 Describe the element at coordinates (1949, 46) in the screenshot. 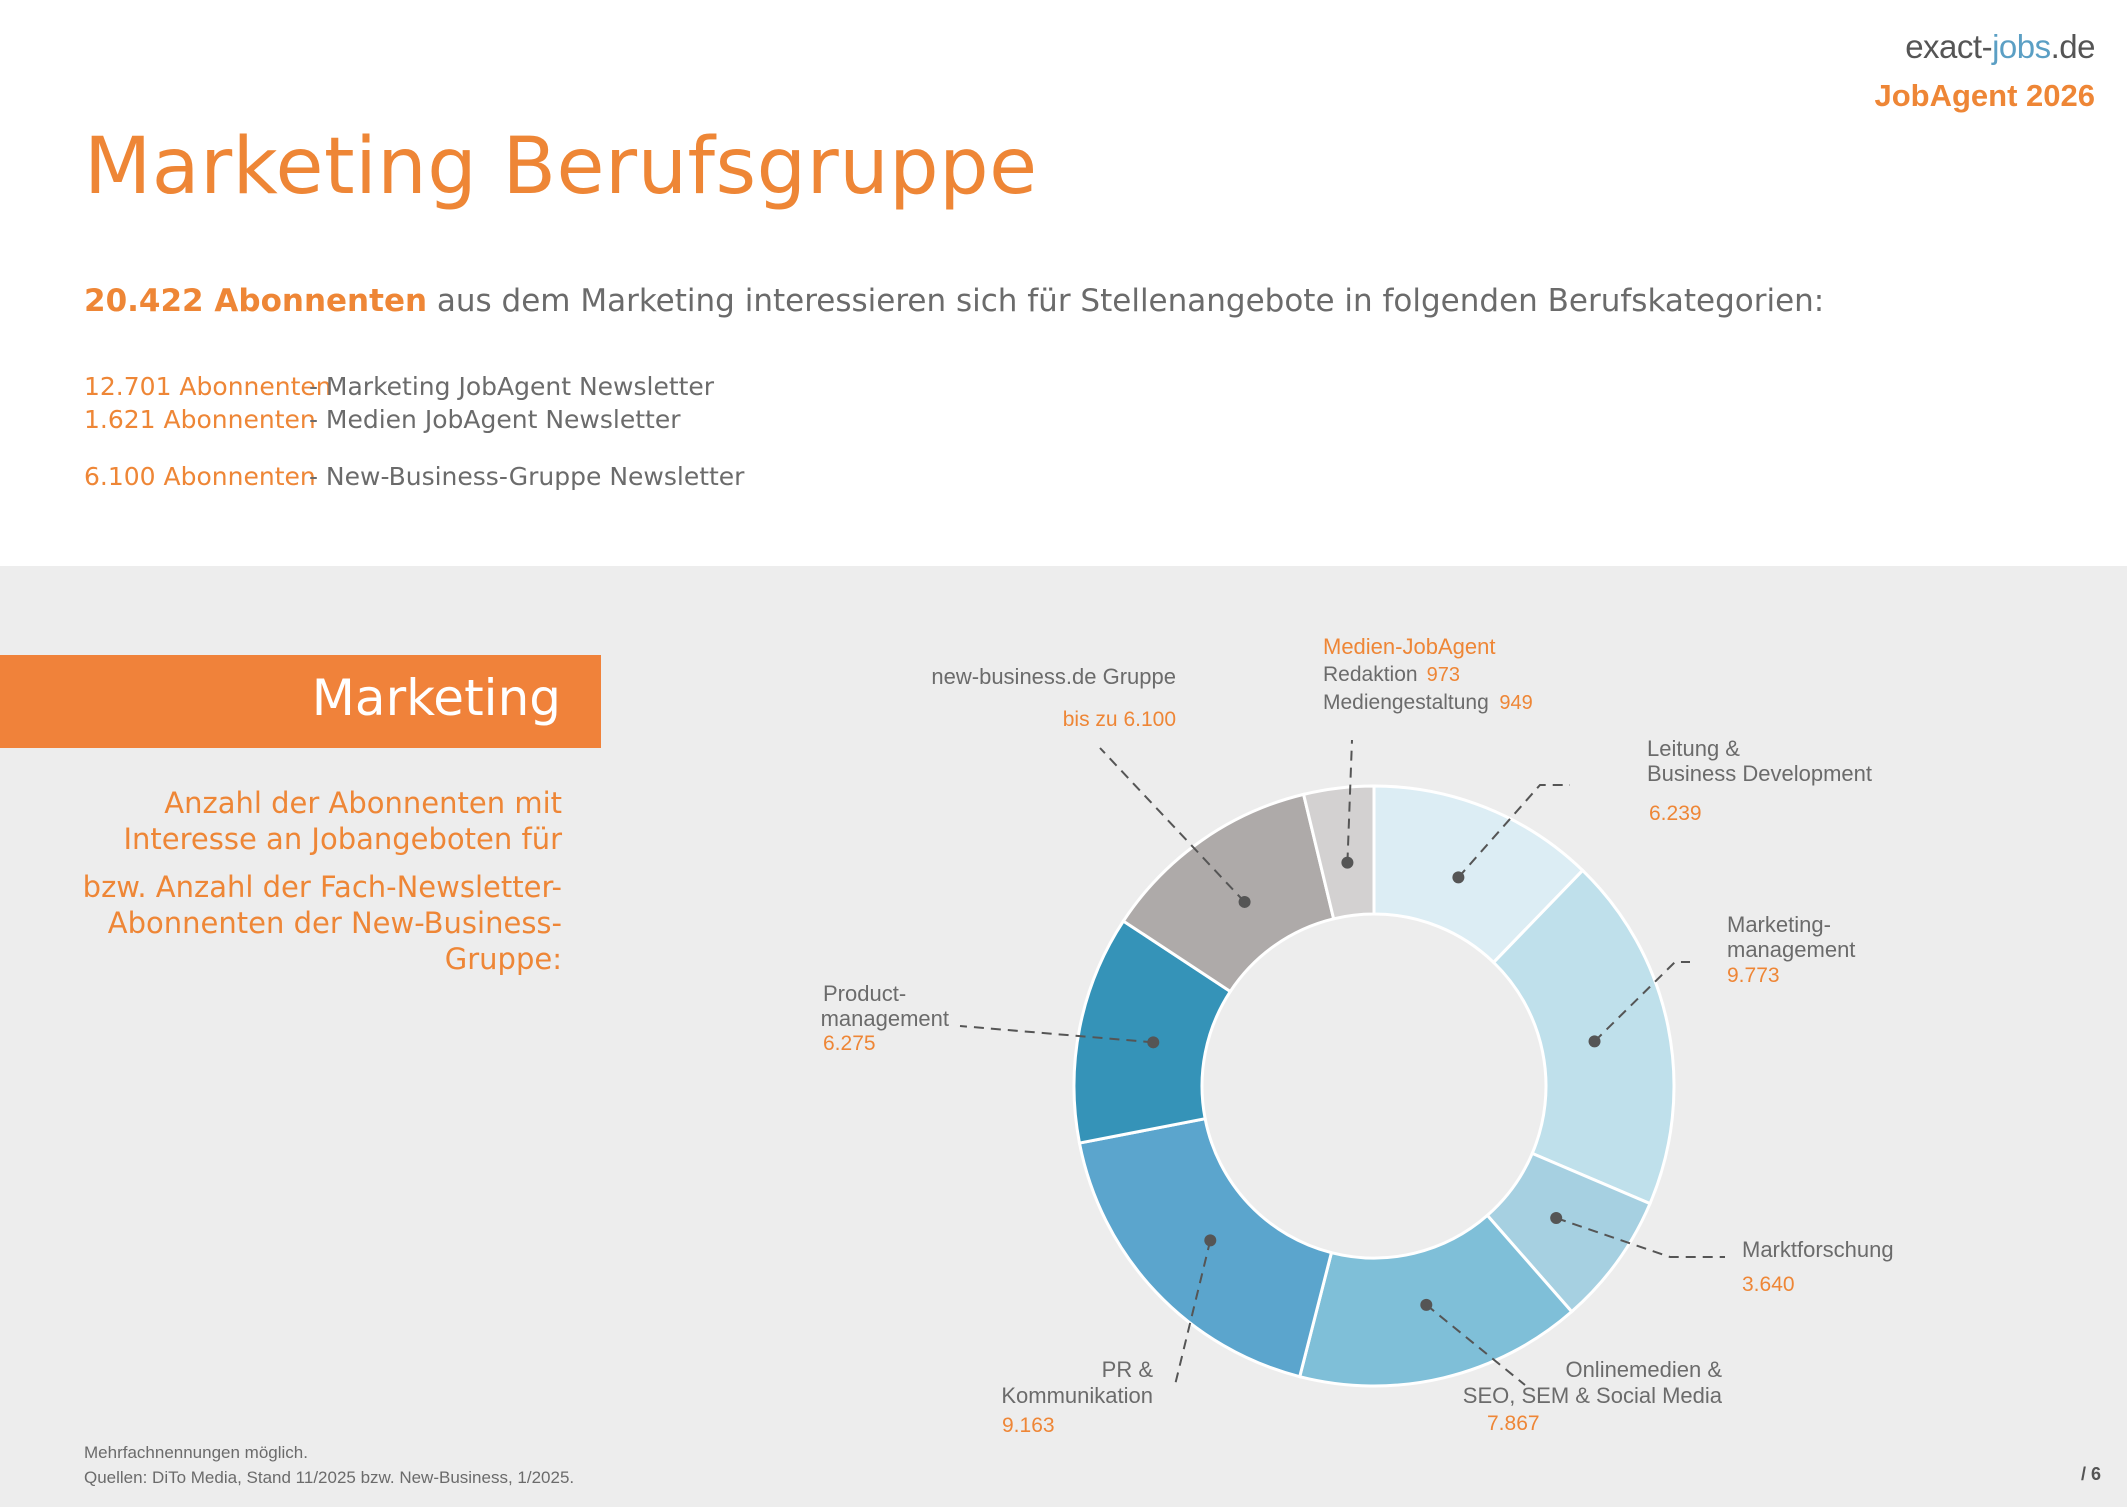

I see `logo-prefix: exact-` at that location.